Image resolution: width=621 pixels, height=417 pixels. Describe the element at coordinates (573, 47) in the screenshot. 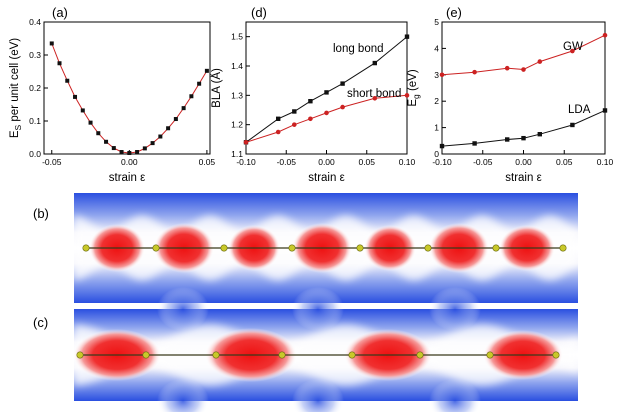

I see `series-label-gw: GW` at that location.